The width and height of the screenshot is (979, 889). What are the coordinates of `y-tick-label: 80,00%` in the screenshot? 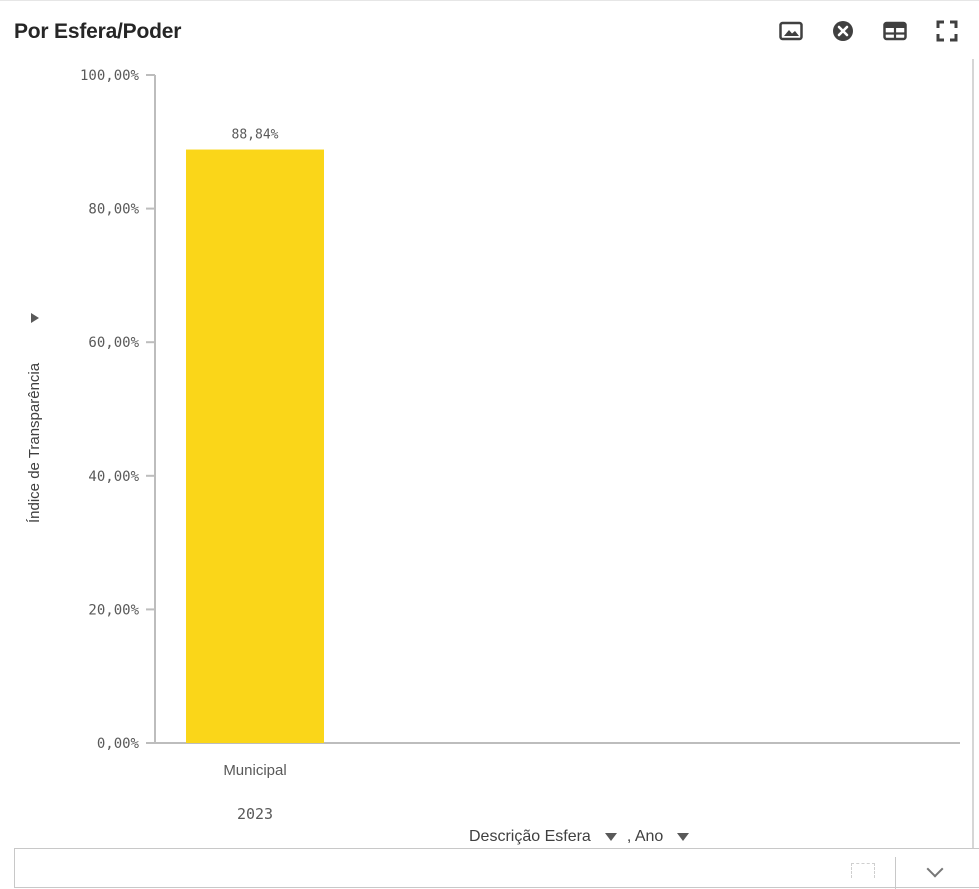 It's located at (113, 210).